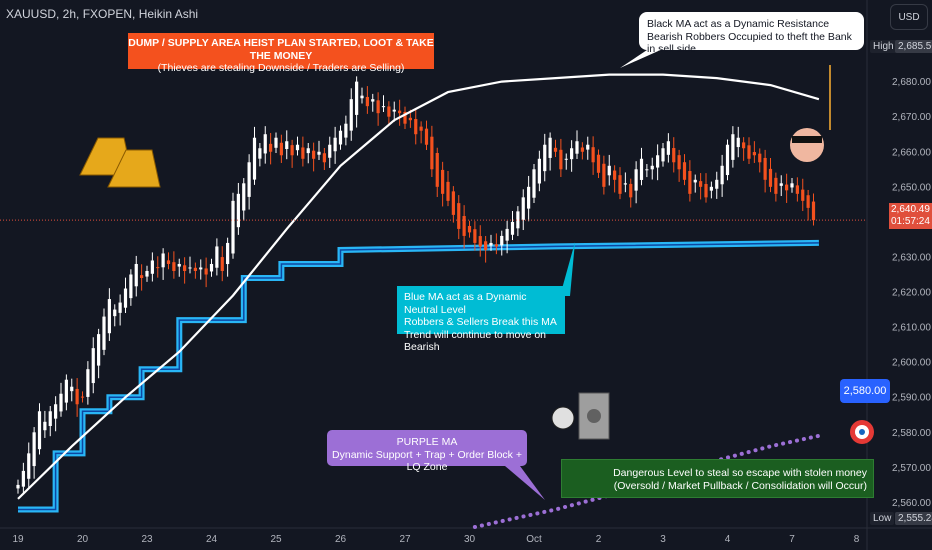  Describe the element at coordinates (911, 503) in the screenshot. I see `y-tick-label: 2,560.00` at that location.